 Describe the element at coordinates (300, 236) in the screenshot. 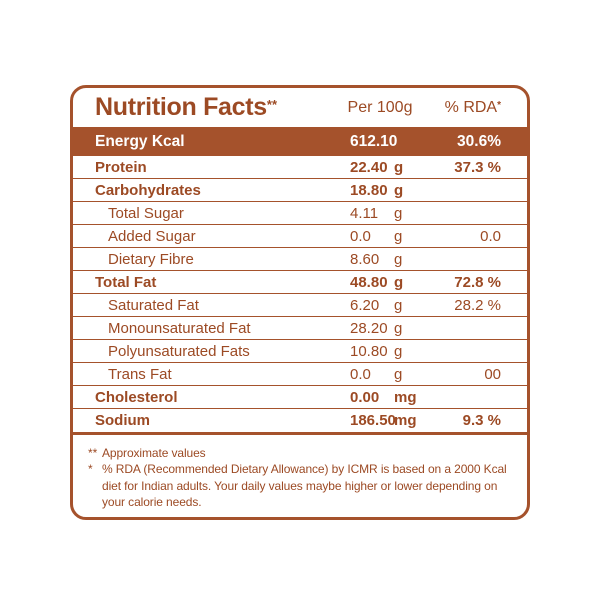

I see `table-row: Added Sugar 0.0 g 0.0` at that location.